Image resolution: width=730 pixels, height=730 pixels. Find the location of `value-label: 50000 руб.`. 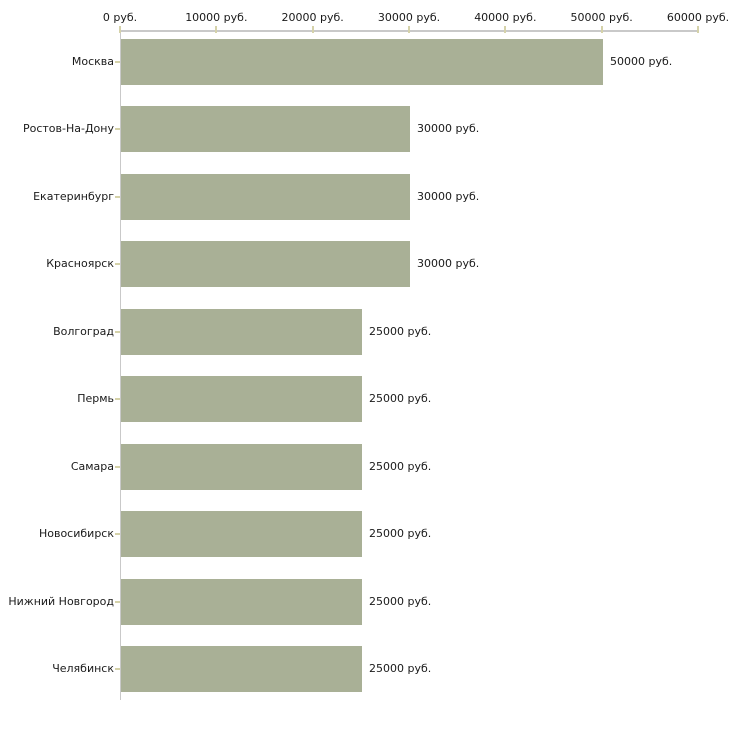

value-label: 50000 руб. is located at coordinates (641, 61).